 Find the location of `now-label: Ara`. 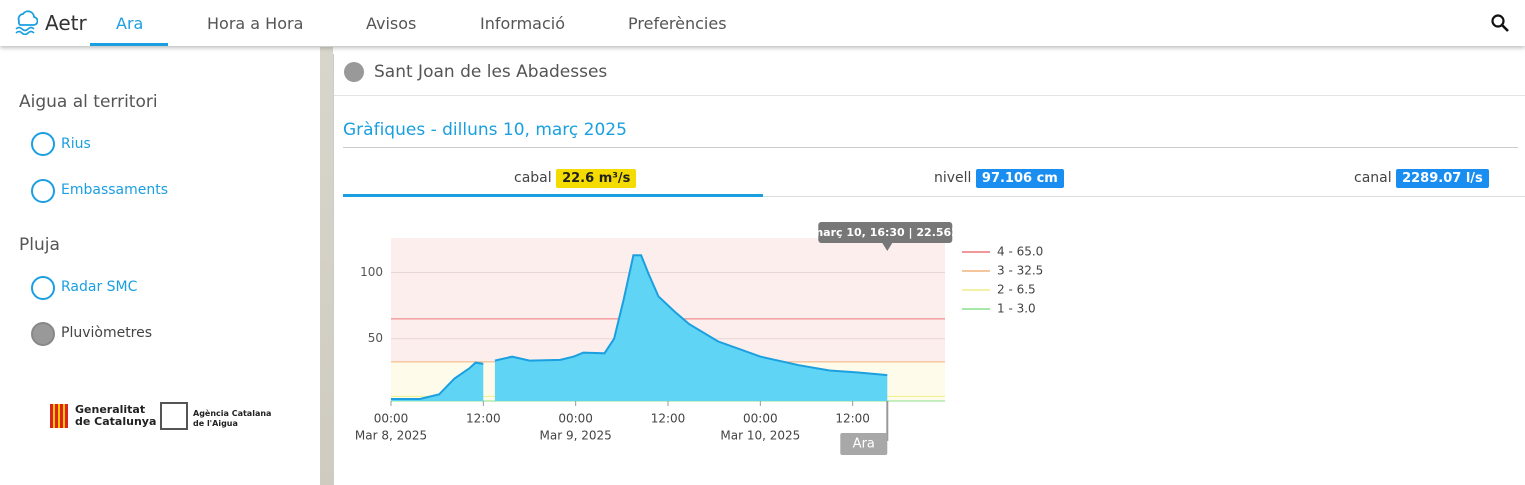

now-label: Ara is located at coordinates (864, 444).